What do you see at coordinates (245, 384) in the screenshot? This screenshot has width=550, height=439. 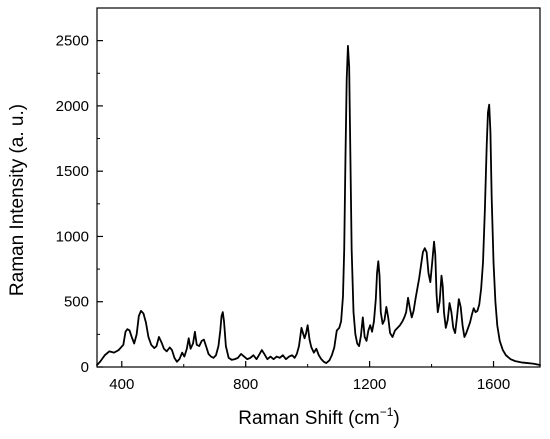 I see `x-tick-label: 800` at bounding box center [245, 384].